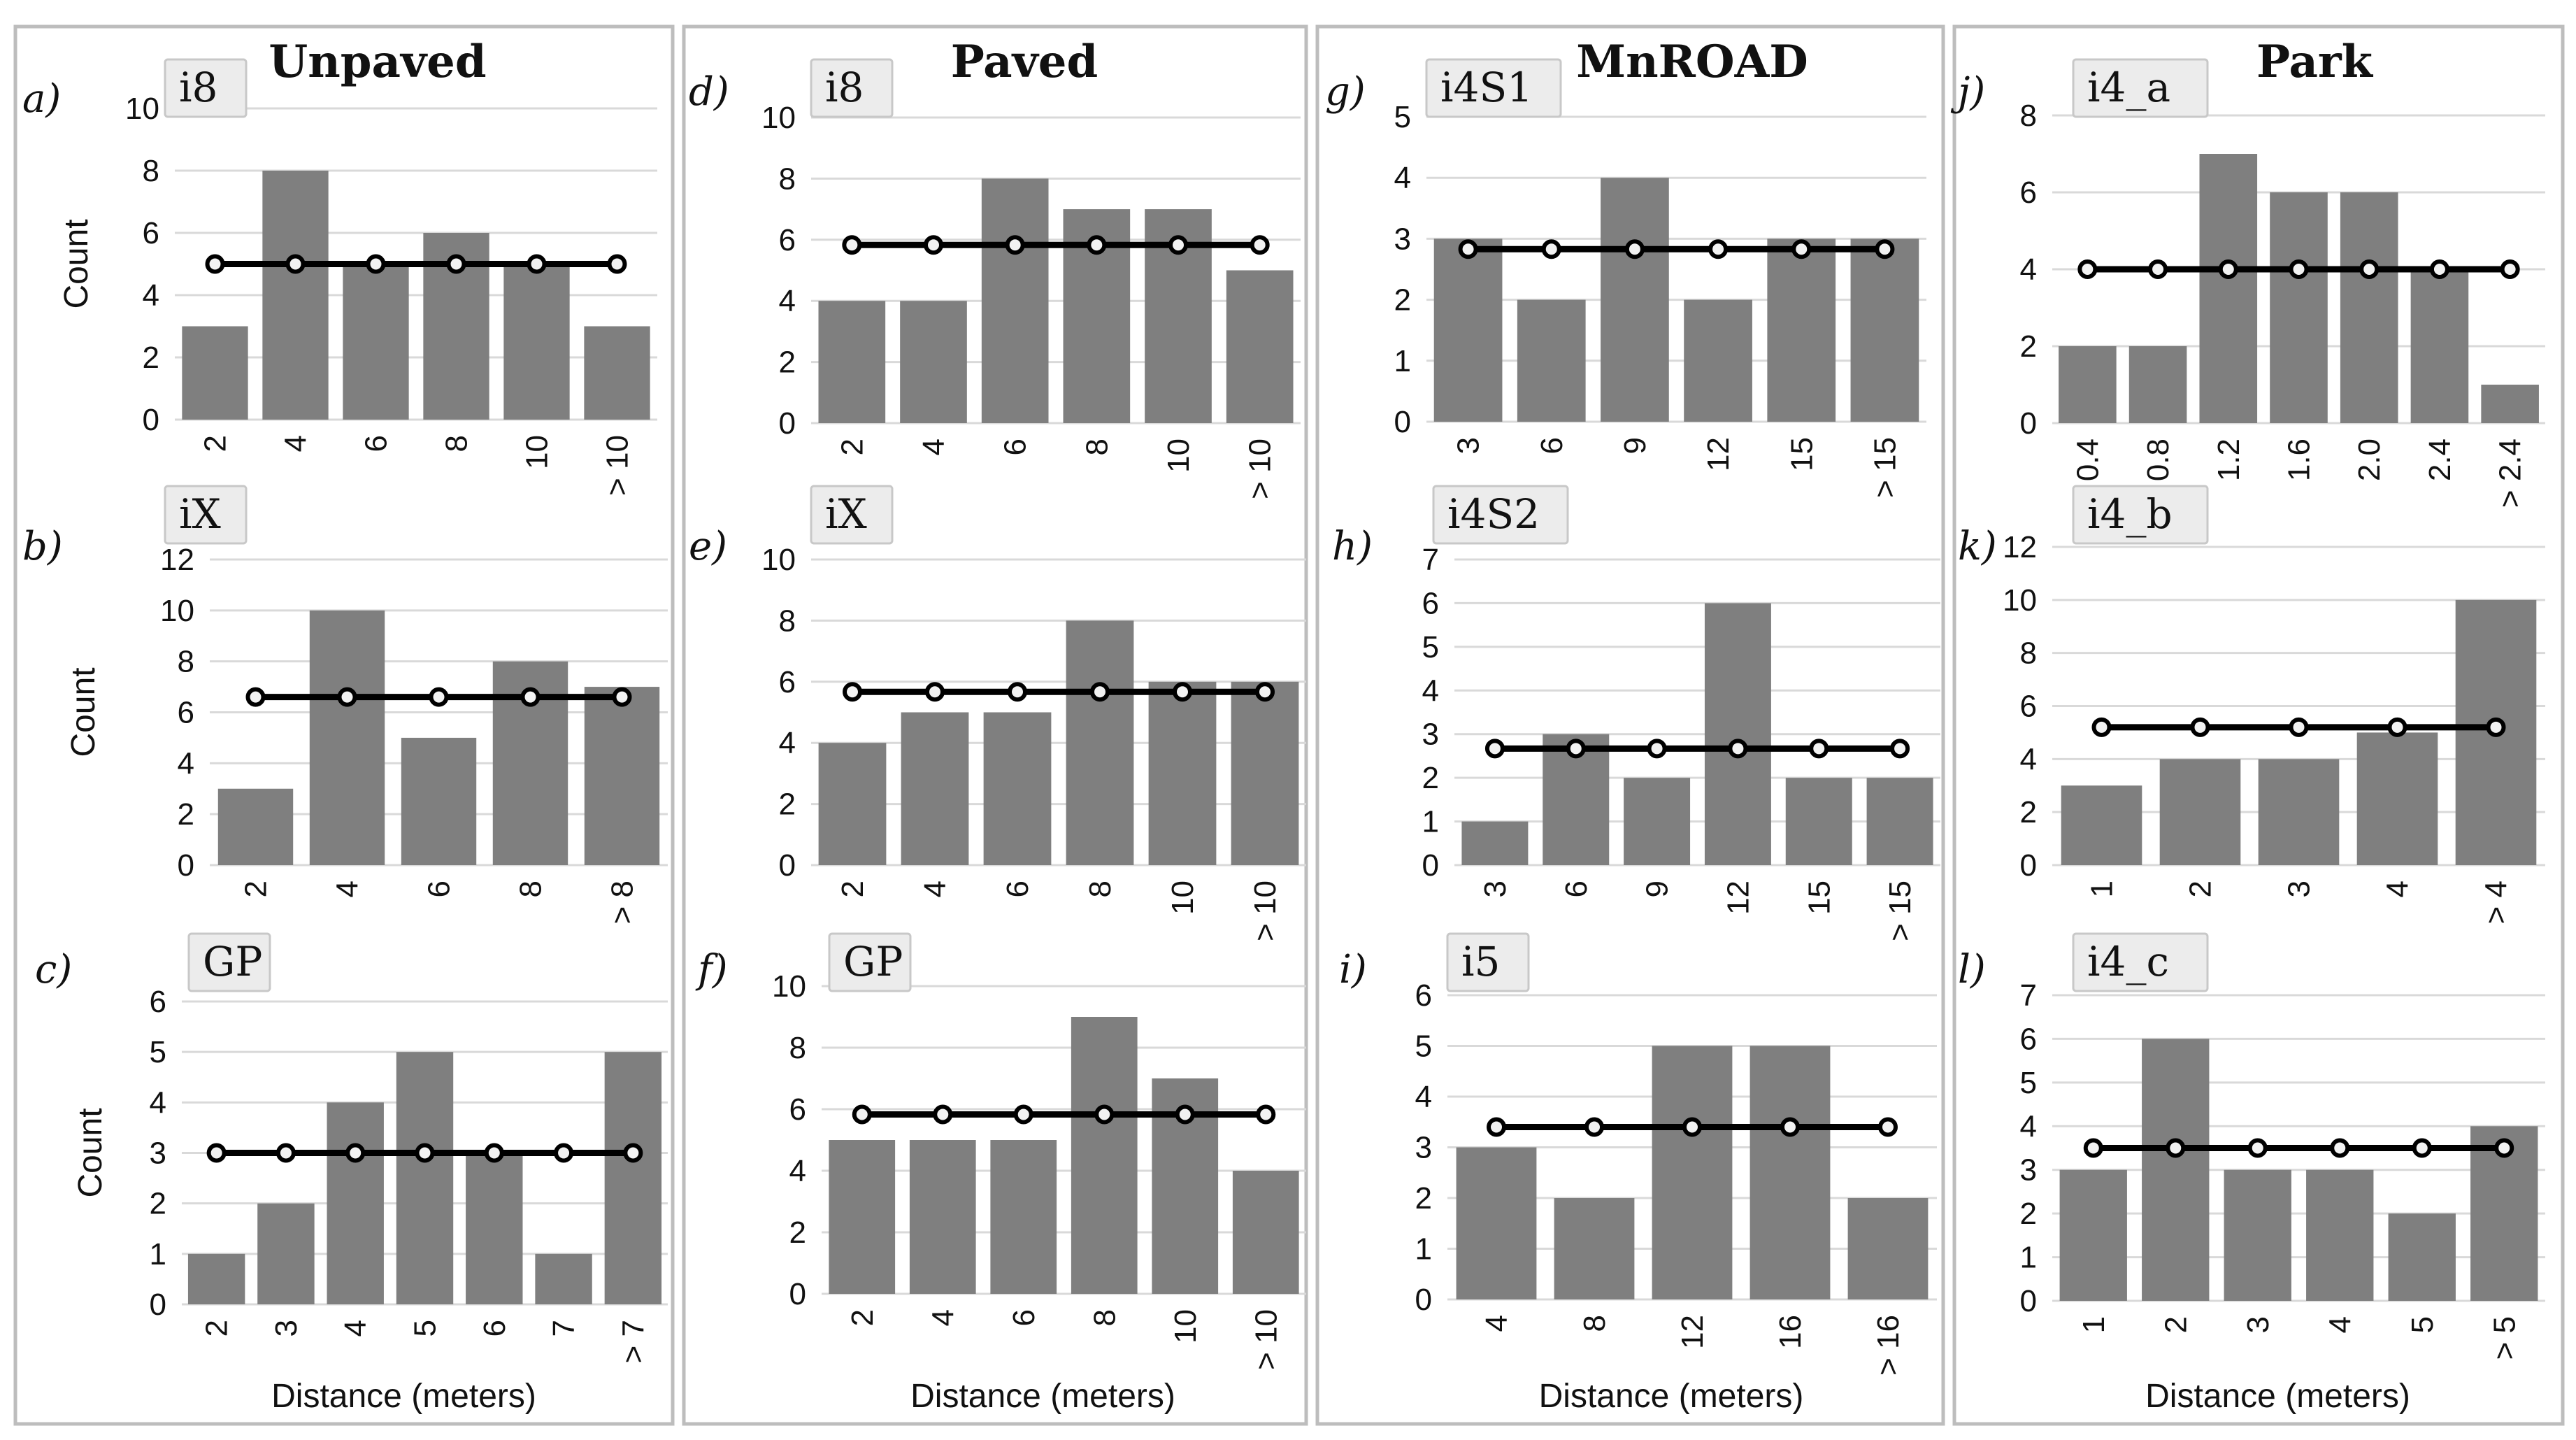 This screenshot has width=2576, height=1440. I want to click on x-tick-label: > 15, so click(1885, 467).